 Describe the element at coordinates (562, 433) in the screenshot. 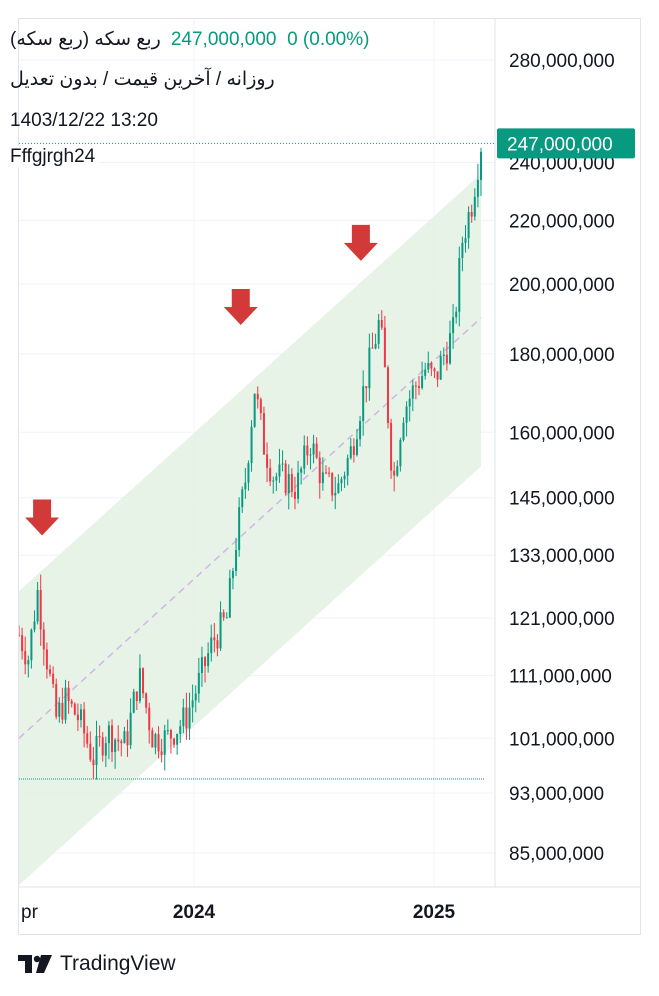

I see `y-tick-label: 160,000,000` at that location.